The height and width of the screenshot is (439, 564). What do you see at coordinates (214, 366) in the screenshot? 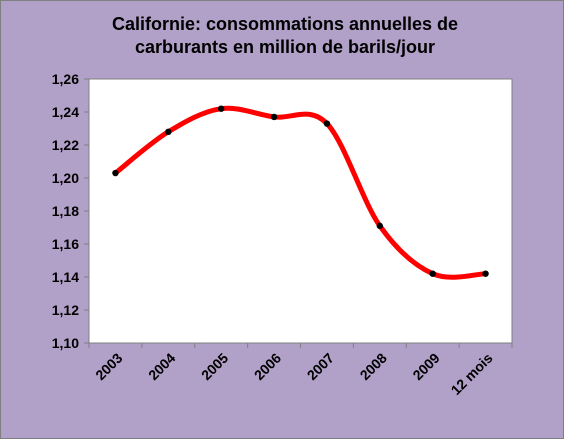
I see `x-tick-label: 2005` at bounding box center [214, 366].